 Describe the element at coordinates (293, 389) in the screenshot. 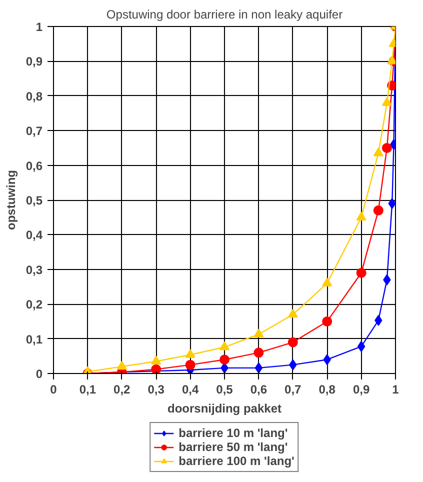

I see `x-tick-label: 0,7` at that location.